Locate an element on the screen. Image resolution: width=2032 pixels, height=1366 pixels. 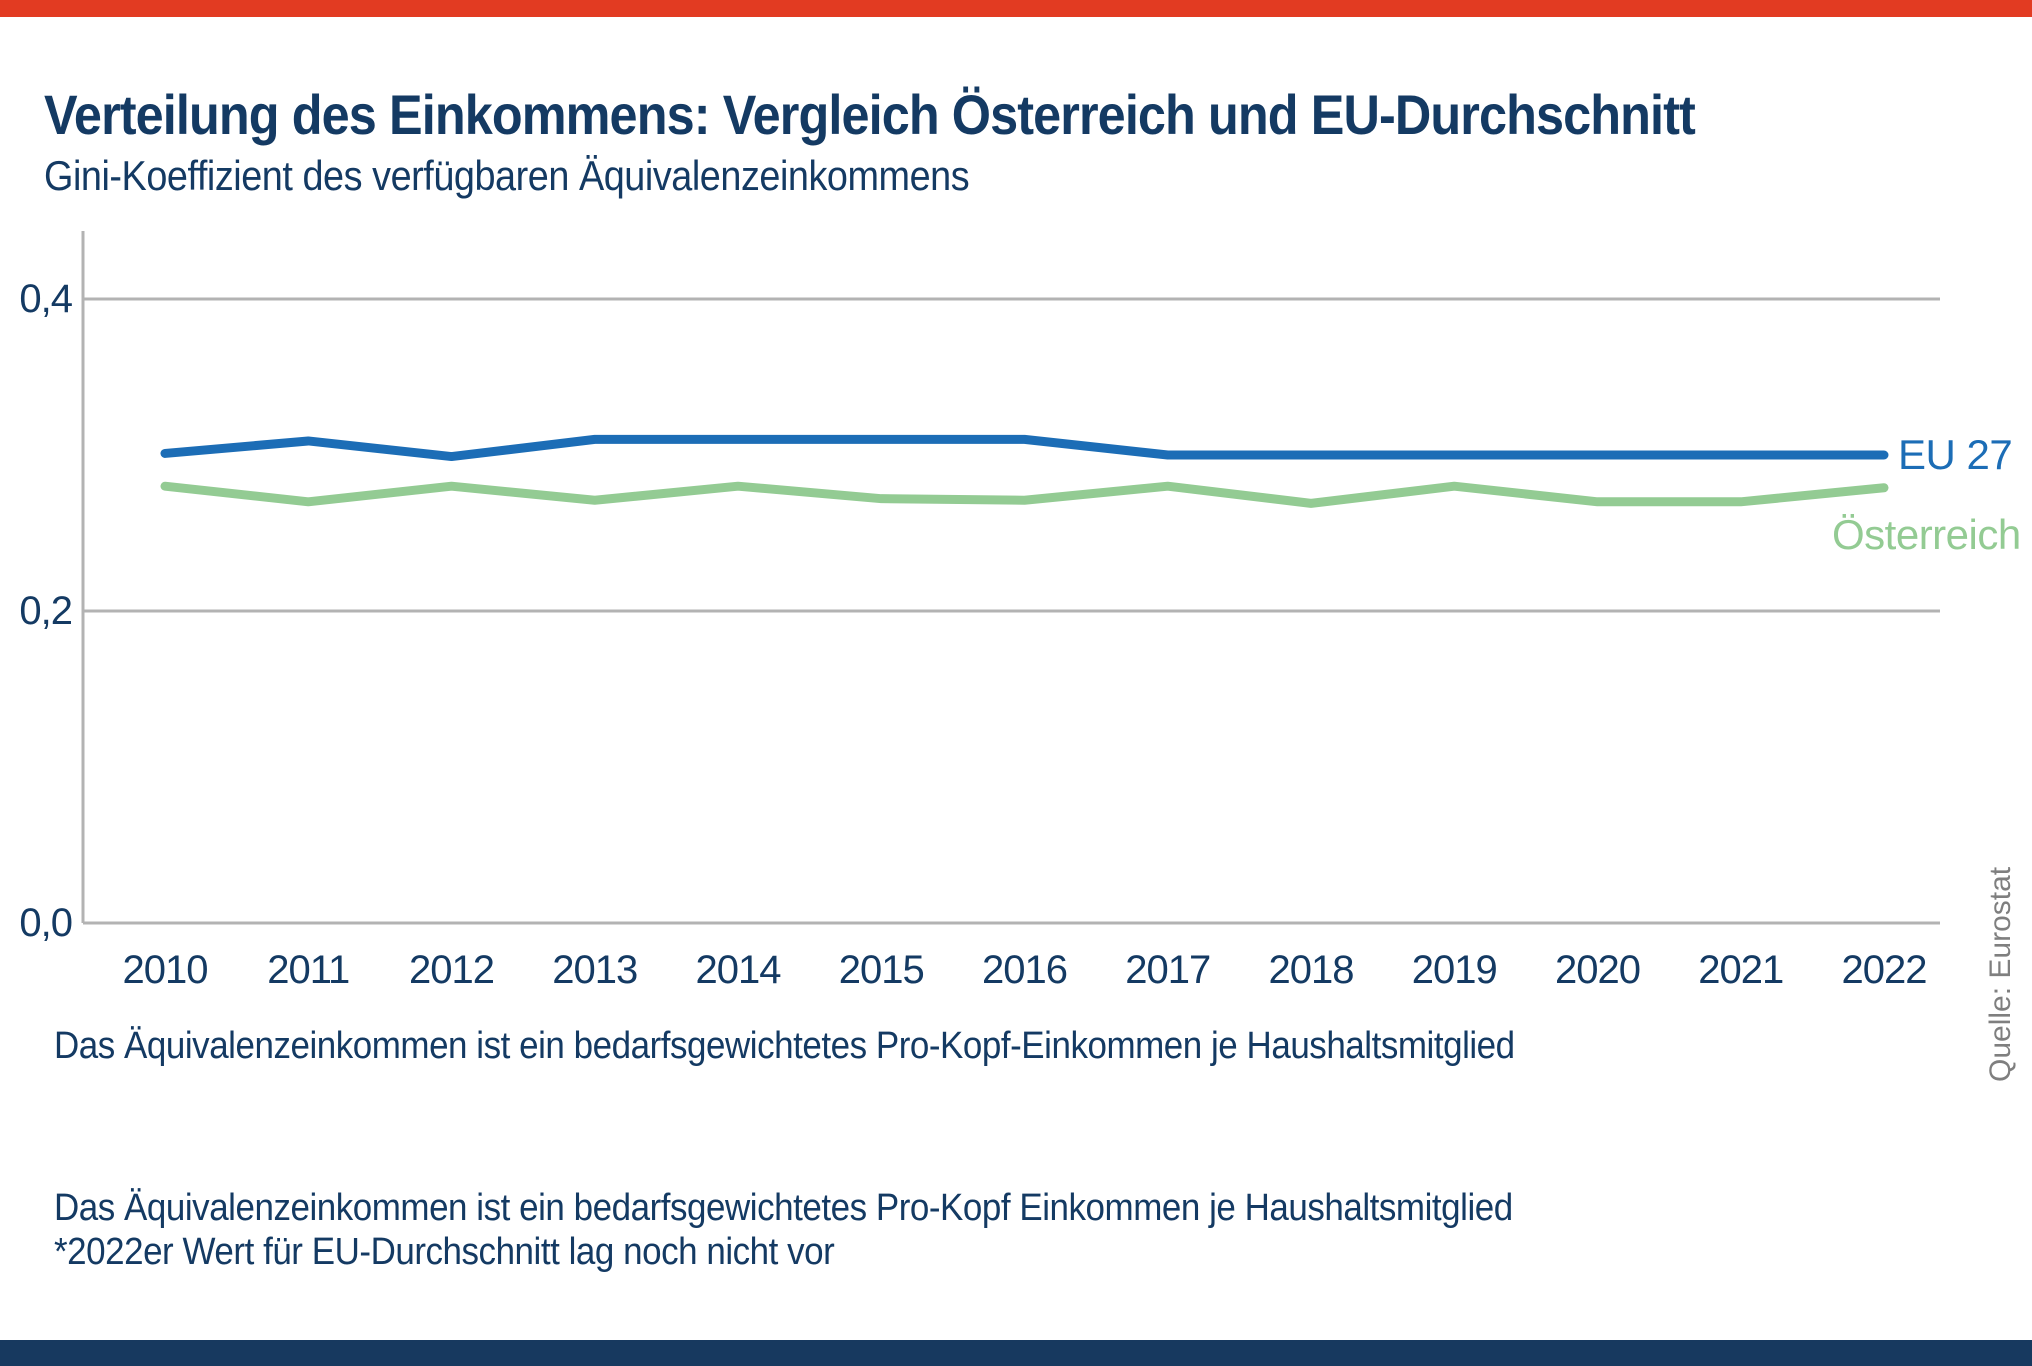
x-tick-label: 2016 is located at coordinates (1025, 970).